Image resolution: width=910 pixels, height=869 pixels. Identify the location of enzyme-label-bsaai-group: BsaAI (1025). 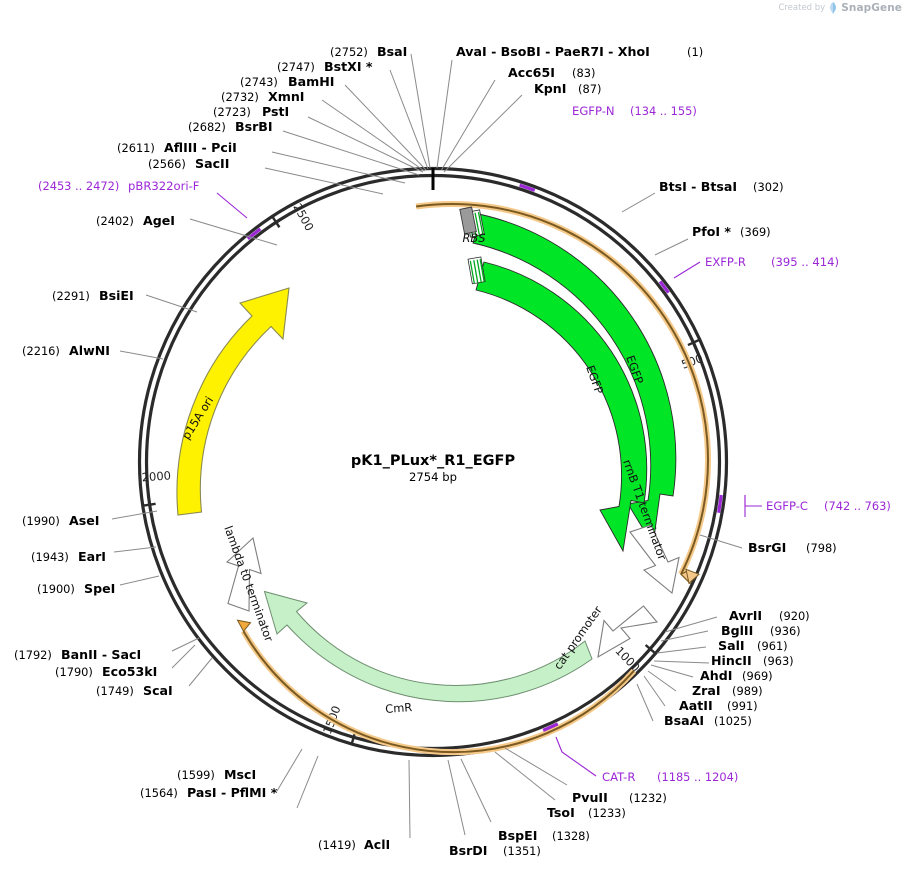
(708, 720).